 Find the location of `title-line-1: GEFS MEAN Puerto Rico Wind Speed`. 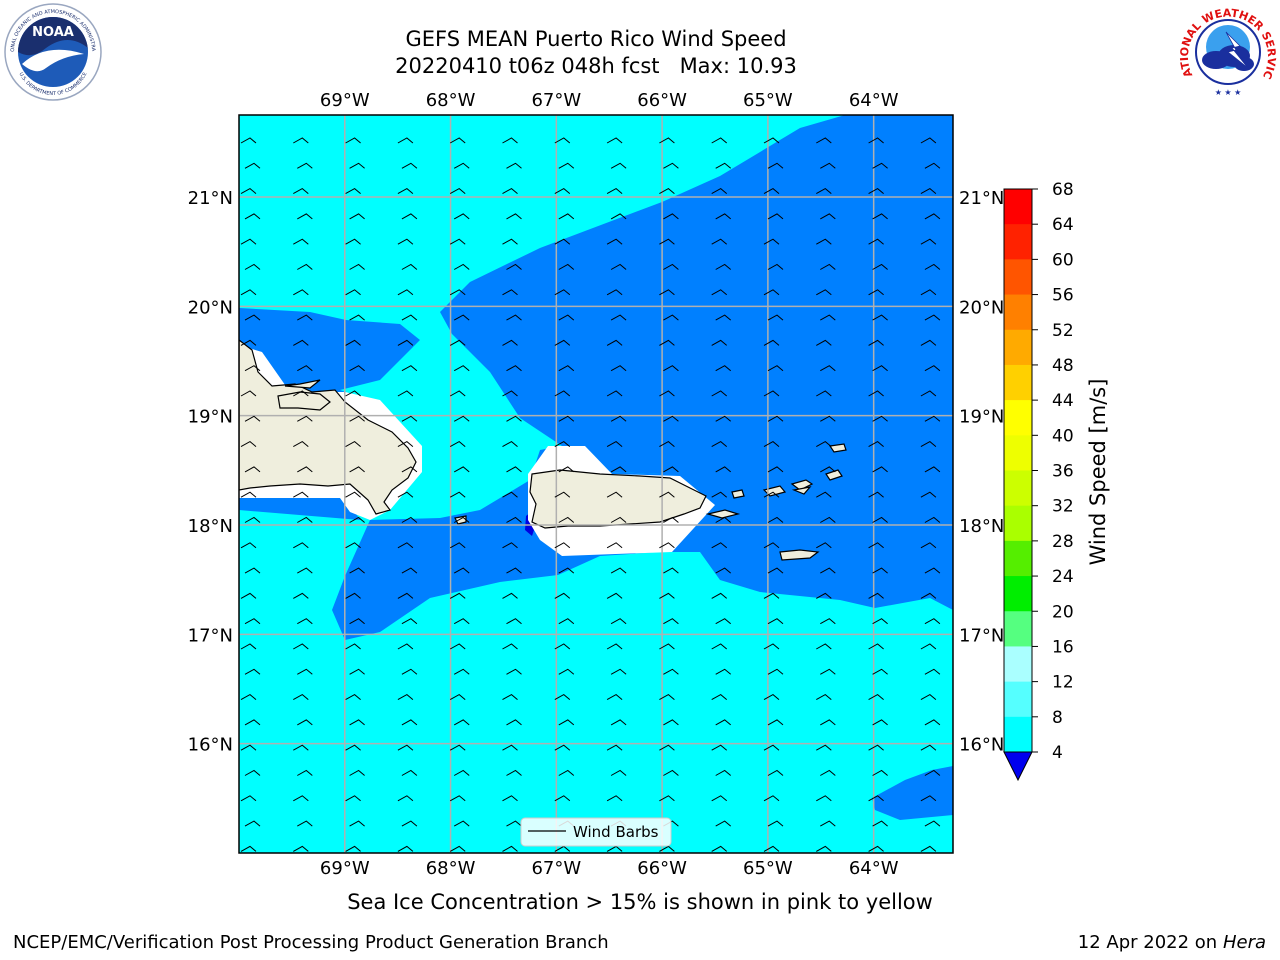

title-line-1: GEFS MEAN Puerto Rico Wind Speed is located at coordinates (596, 39).